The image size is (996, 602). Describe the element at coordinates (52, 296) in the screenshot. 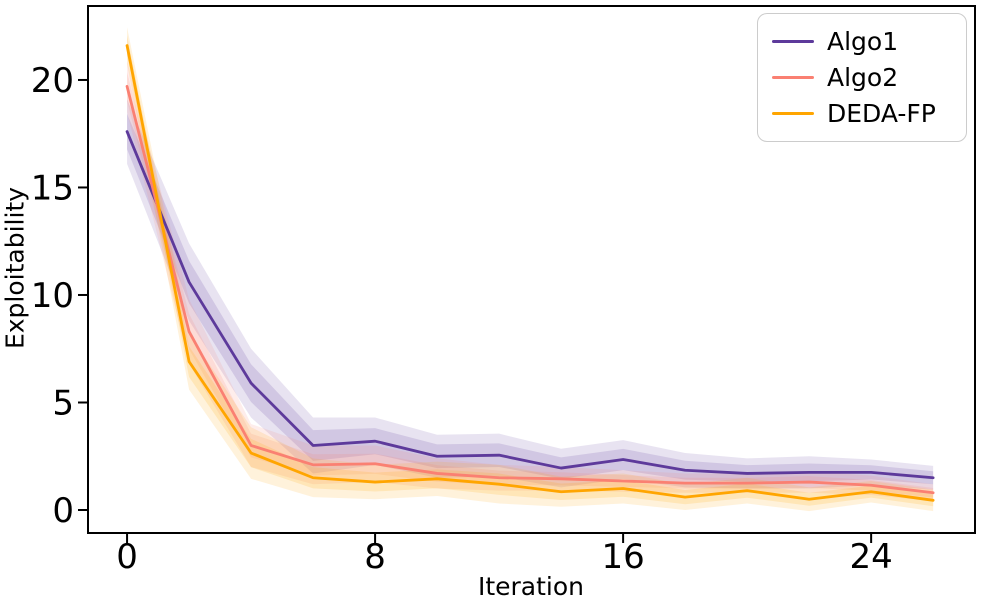

I see `y-tick-label: 10` at that location.